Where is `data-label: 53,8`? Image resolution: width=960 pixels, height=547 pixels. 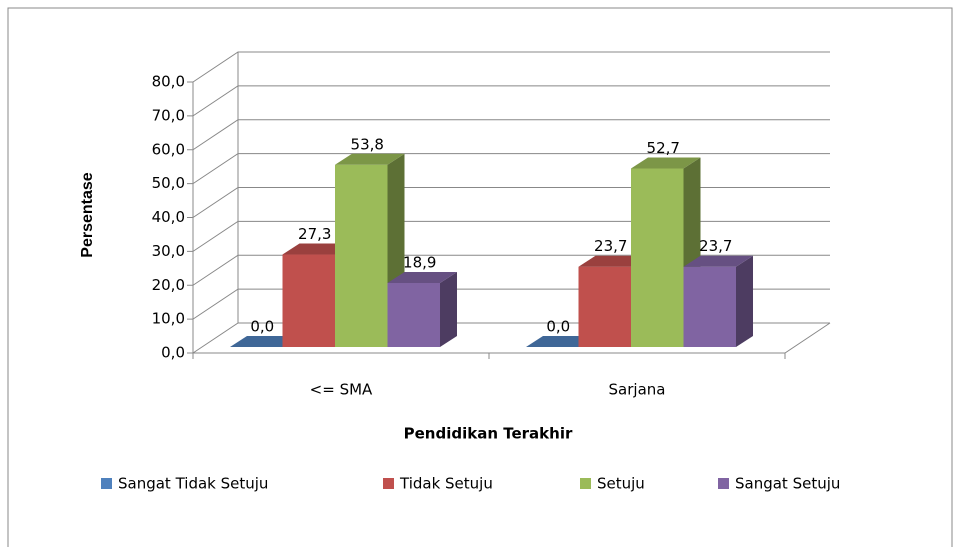
data-label: 53,8 is located at coordinates (367, 144).